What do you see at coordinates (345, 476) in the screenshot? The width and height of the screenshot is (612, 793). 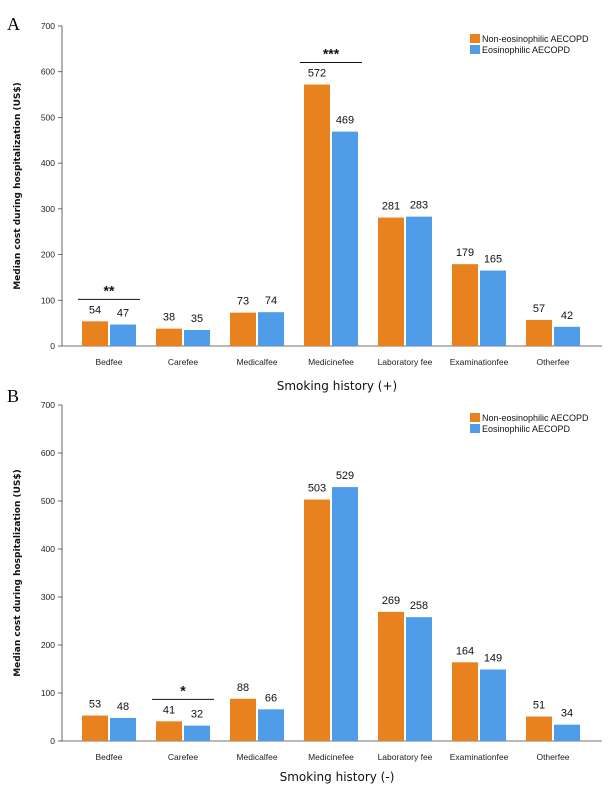 I see `panel-b-bar-value-label: 529` at bounding box center [345, 476].